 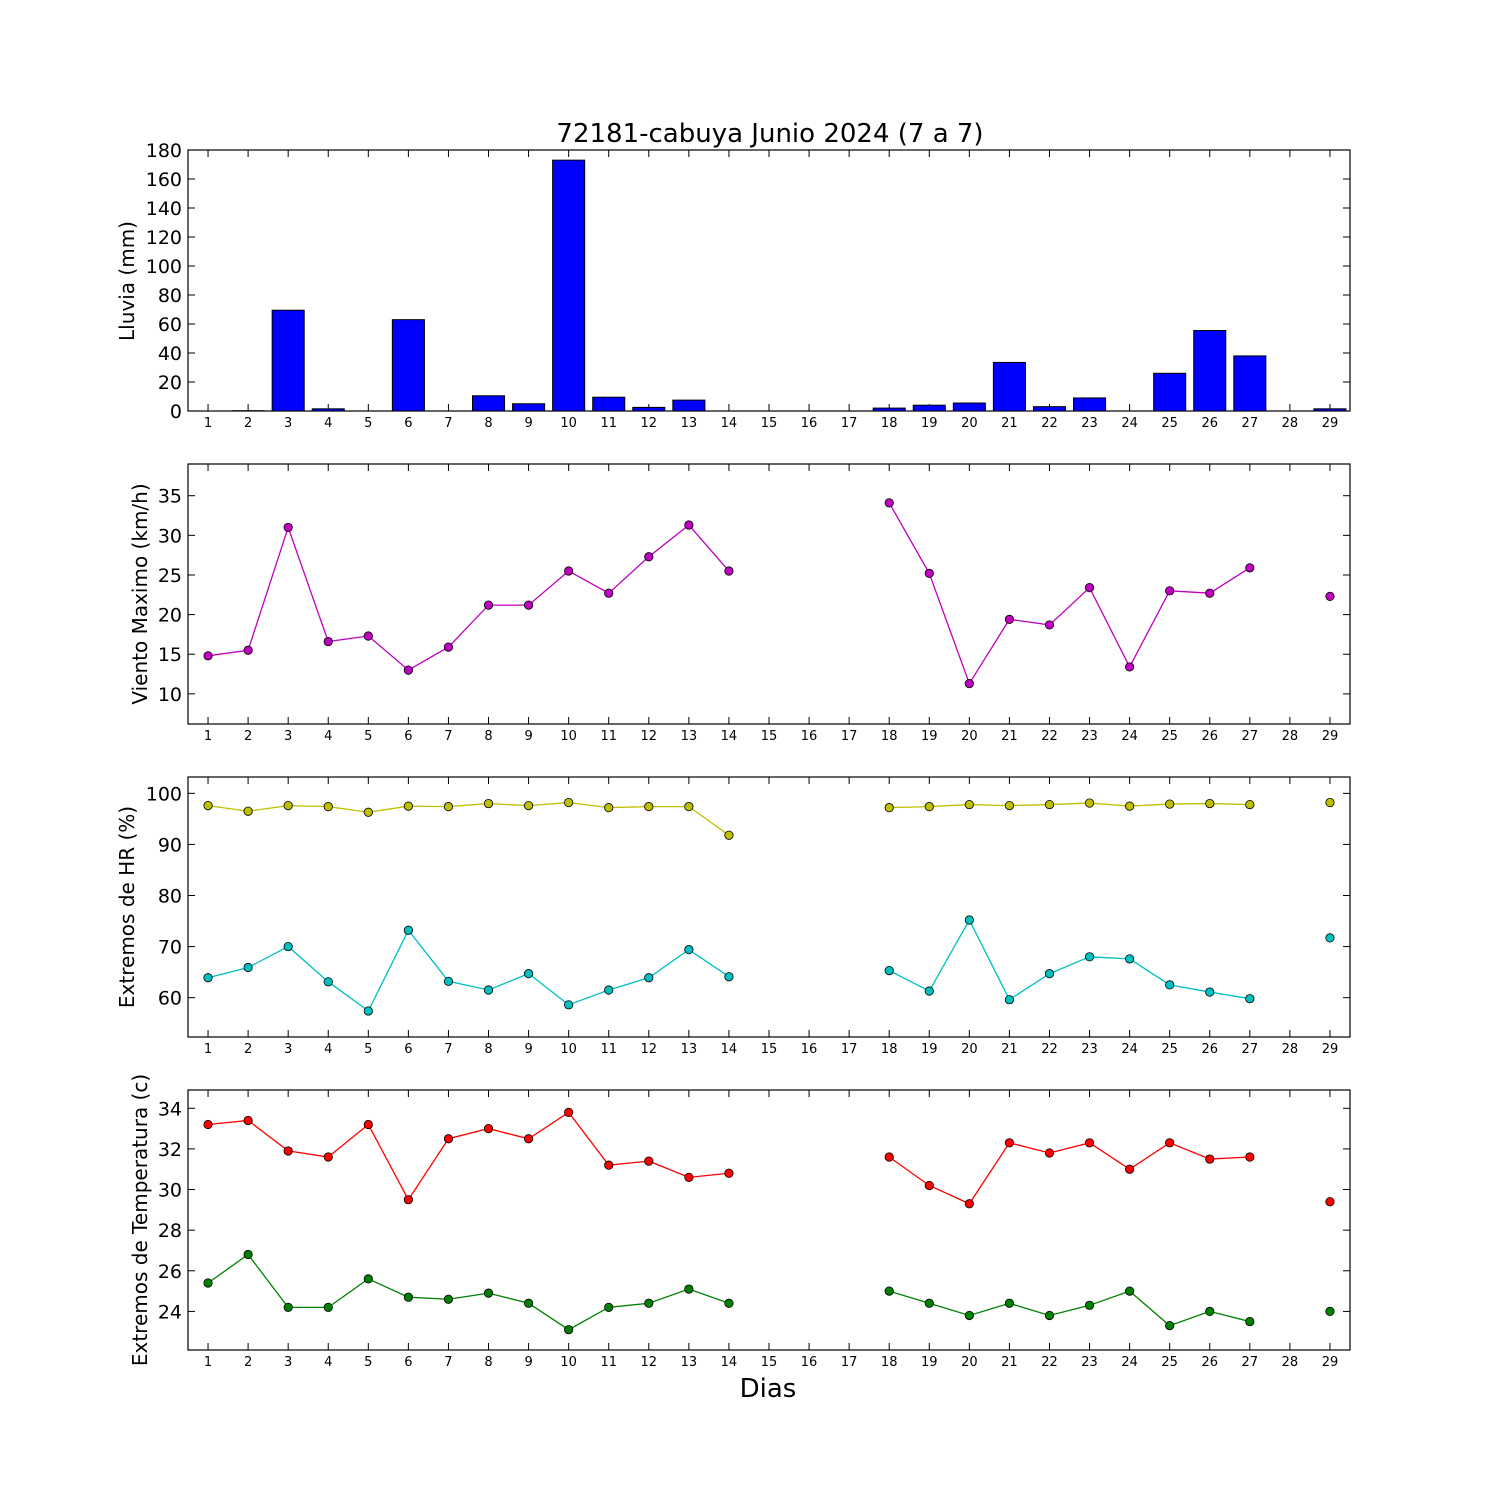 I want to click on humidity-xtick-label: 18, so click(x=889, y=1049).